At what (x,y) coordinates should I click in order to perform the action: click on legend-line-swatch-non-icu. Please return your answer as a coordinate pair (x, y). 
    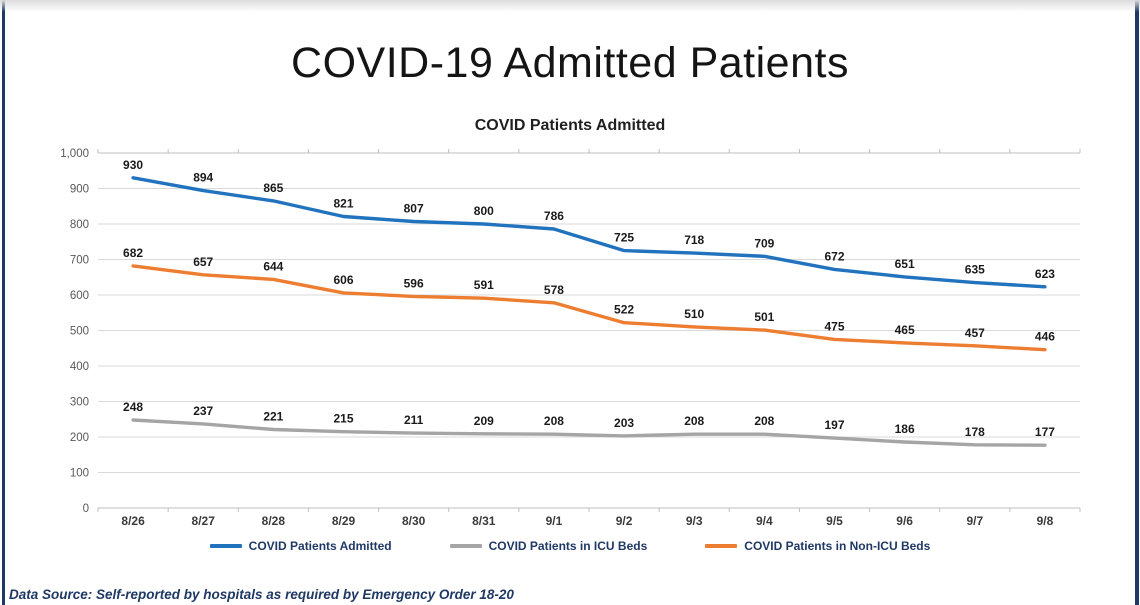
    Looking at the image, I should click on (721, 546).